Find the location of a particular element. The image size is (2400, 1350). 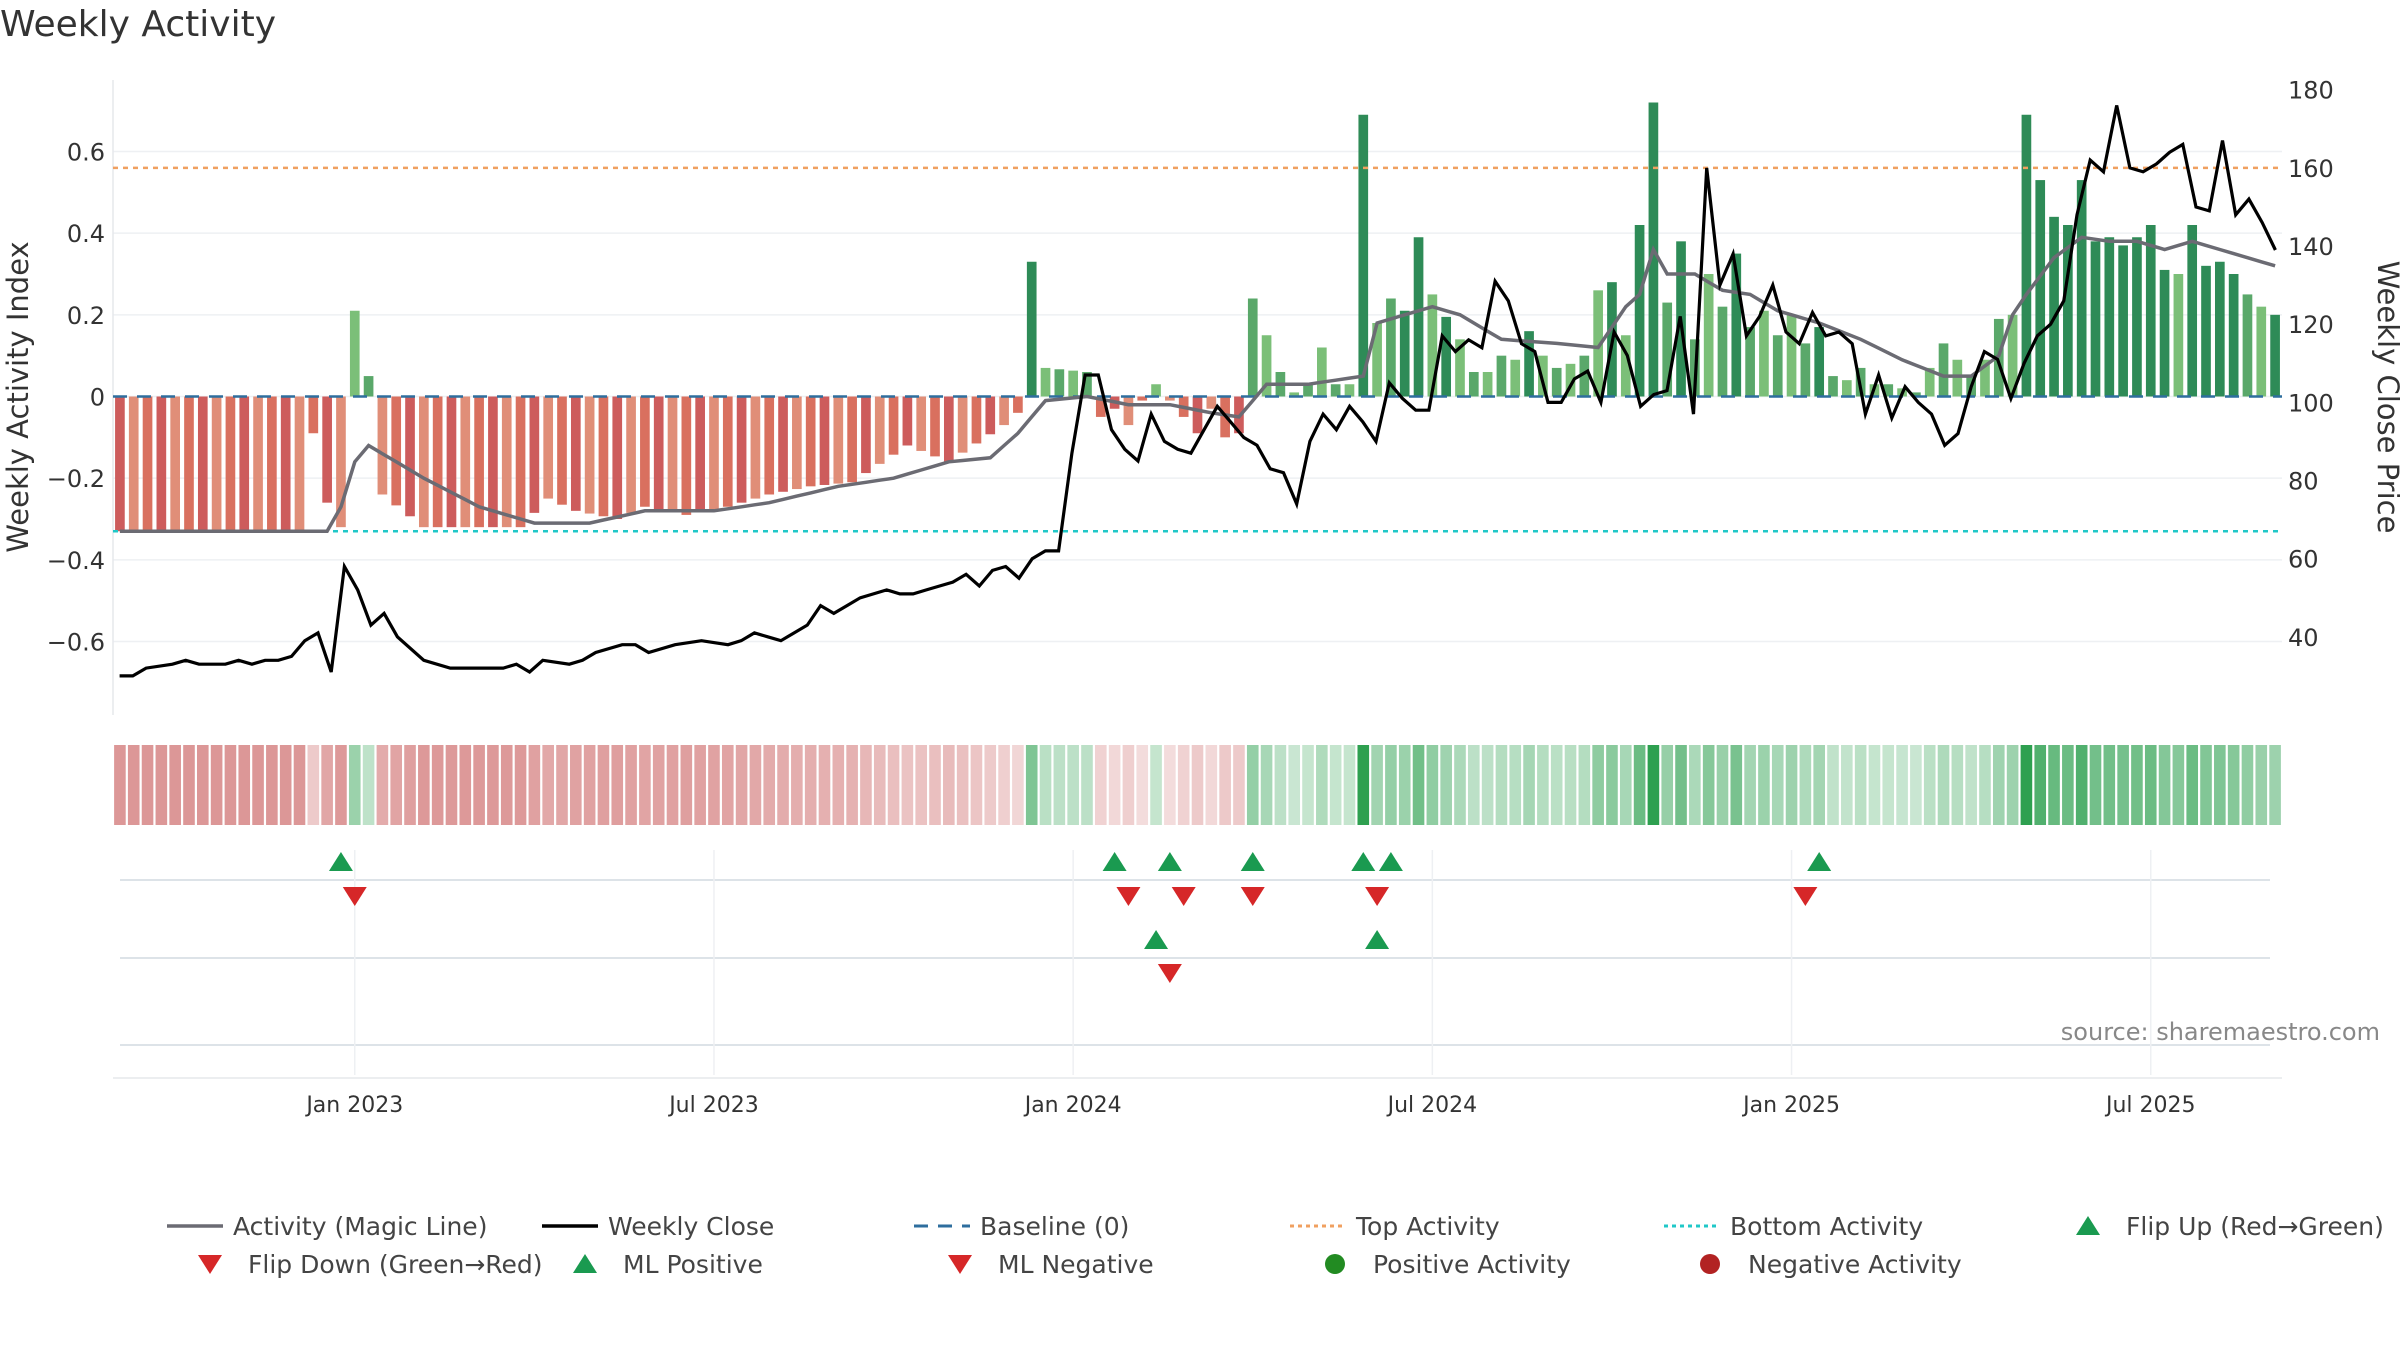

activity-heat-strip is located at coordinates (1197, 785).